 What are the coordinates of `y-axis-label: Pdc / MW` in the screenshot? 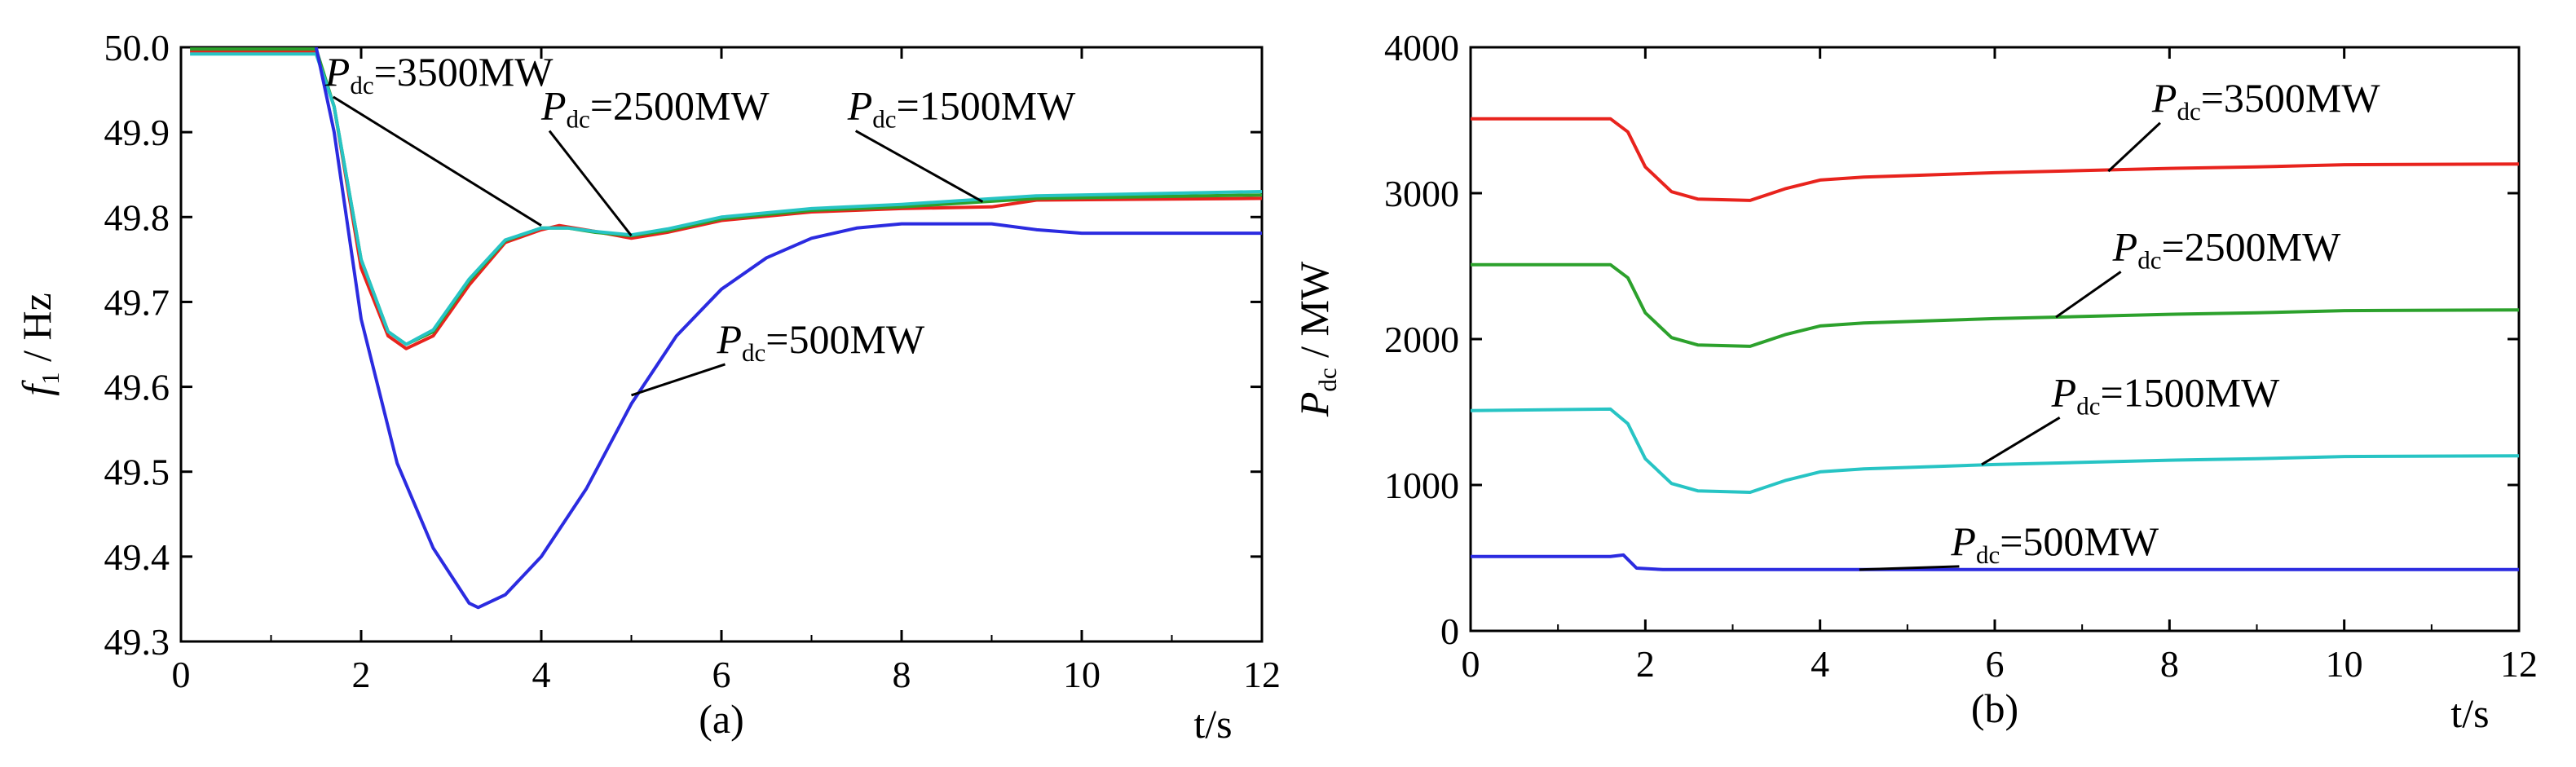 It's located at (1316, 339).